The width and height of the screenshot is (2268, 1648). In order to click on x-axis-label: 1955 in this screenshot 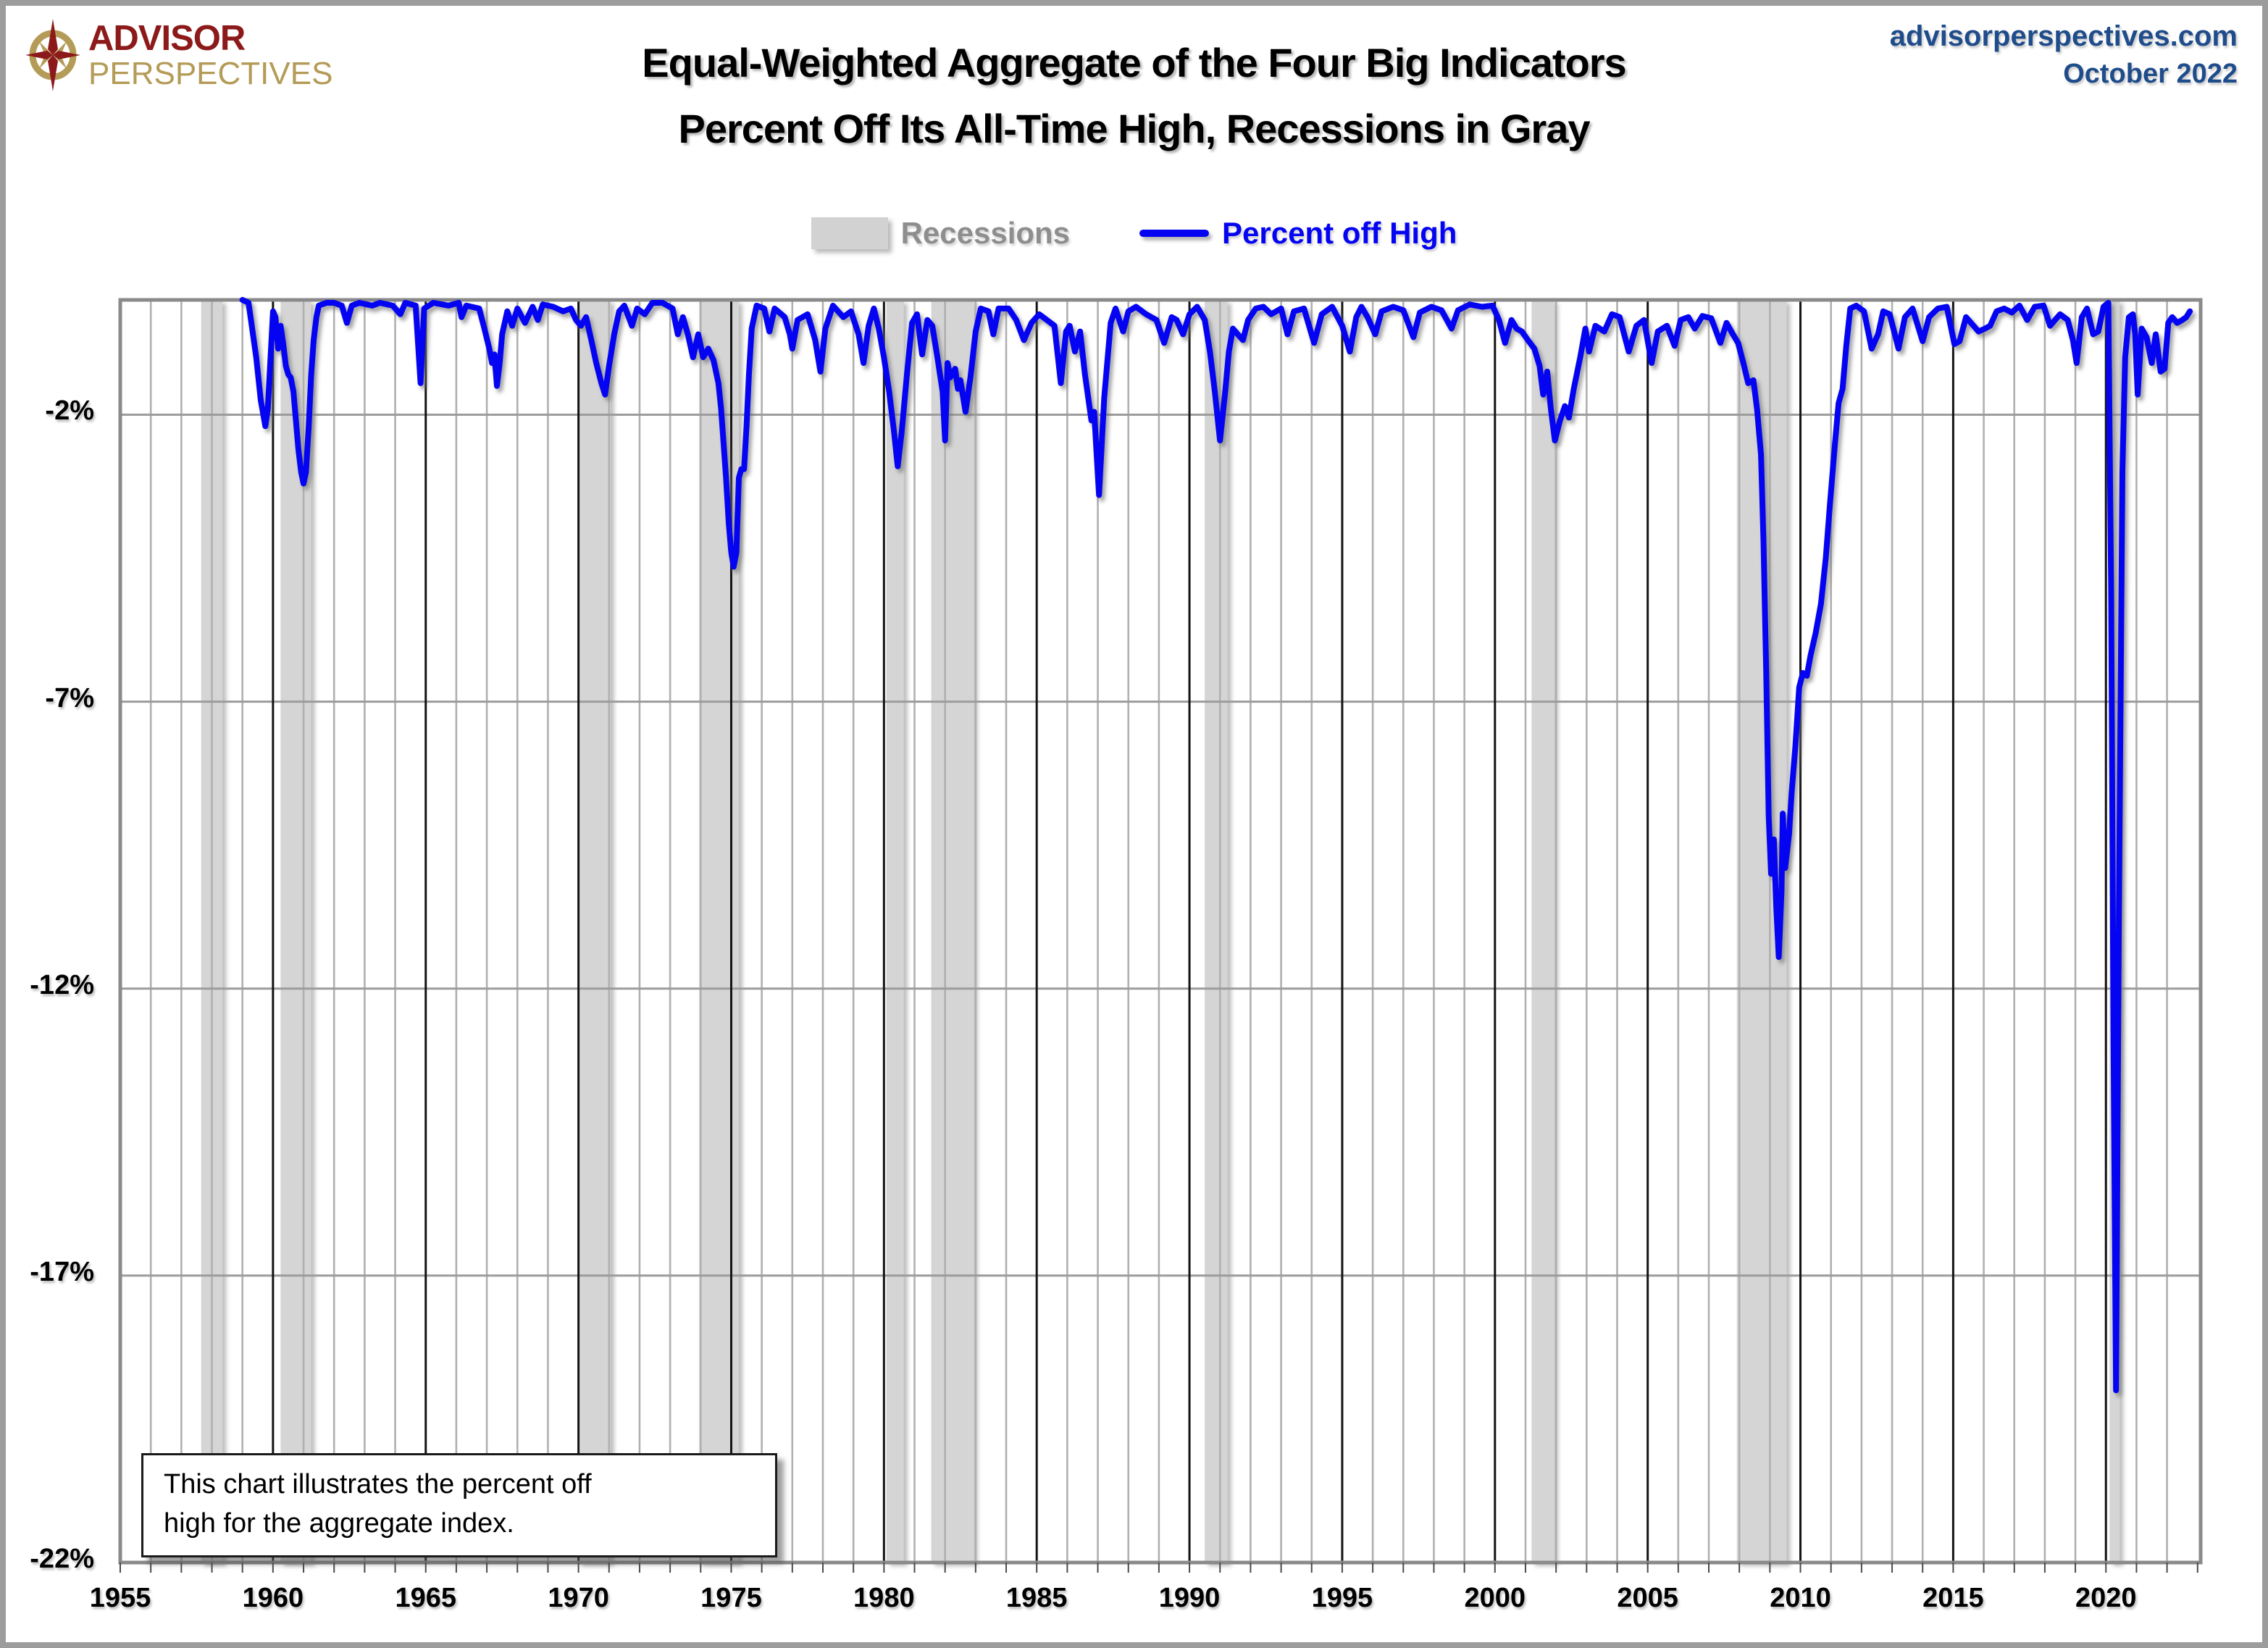, I will do `click(120, 1598)`.